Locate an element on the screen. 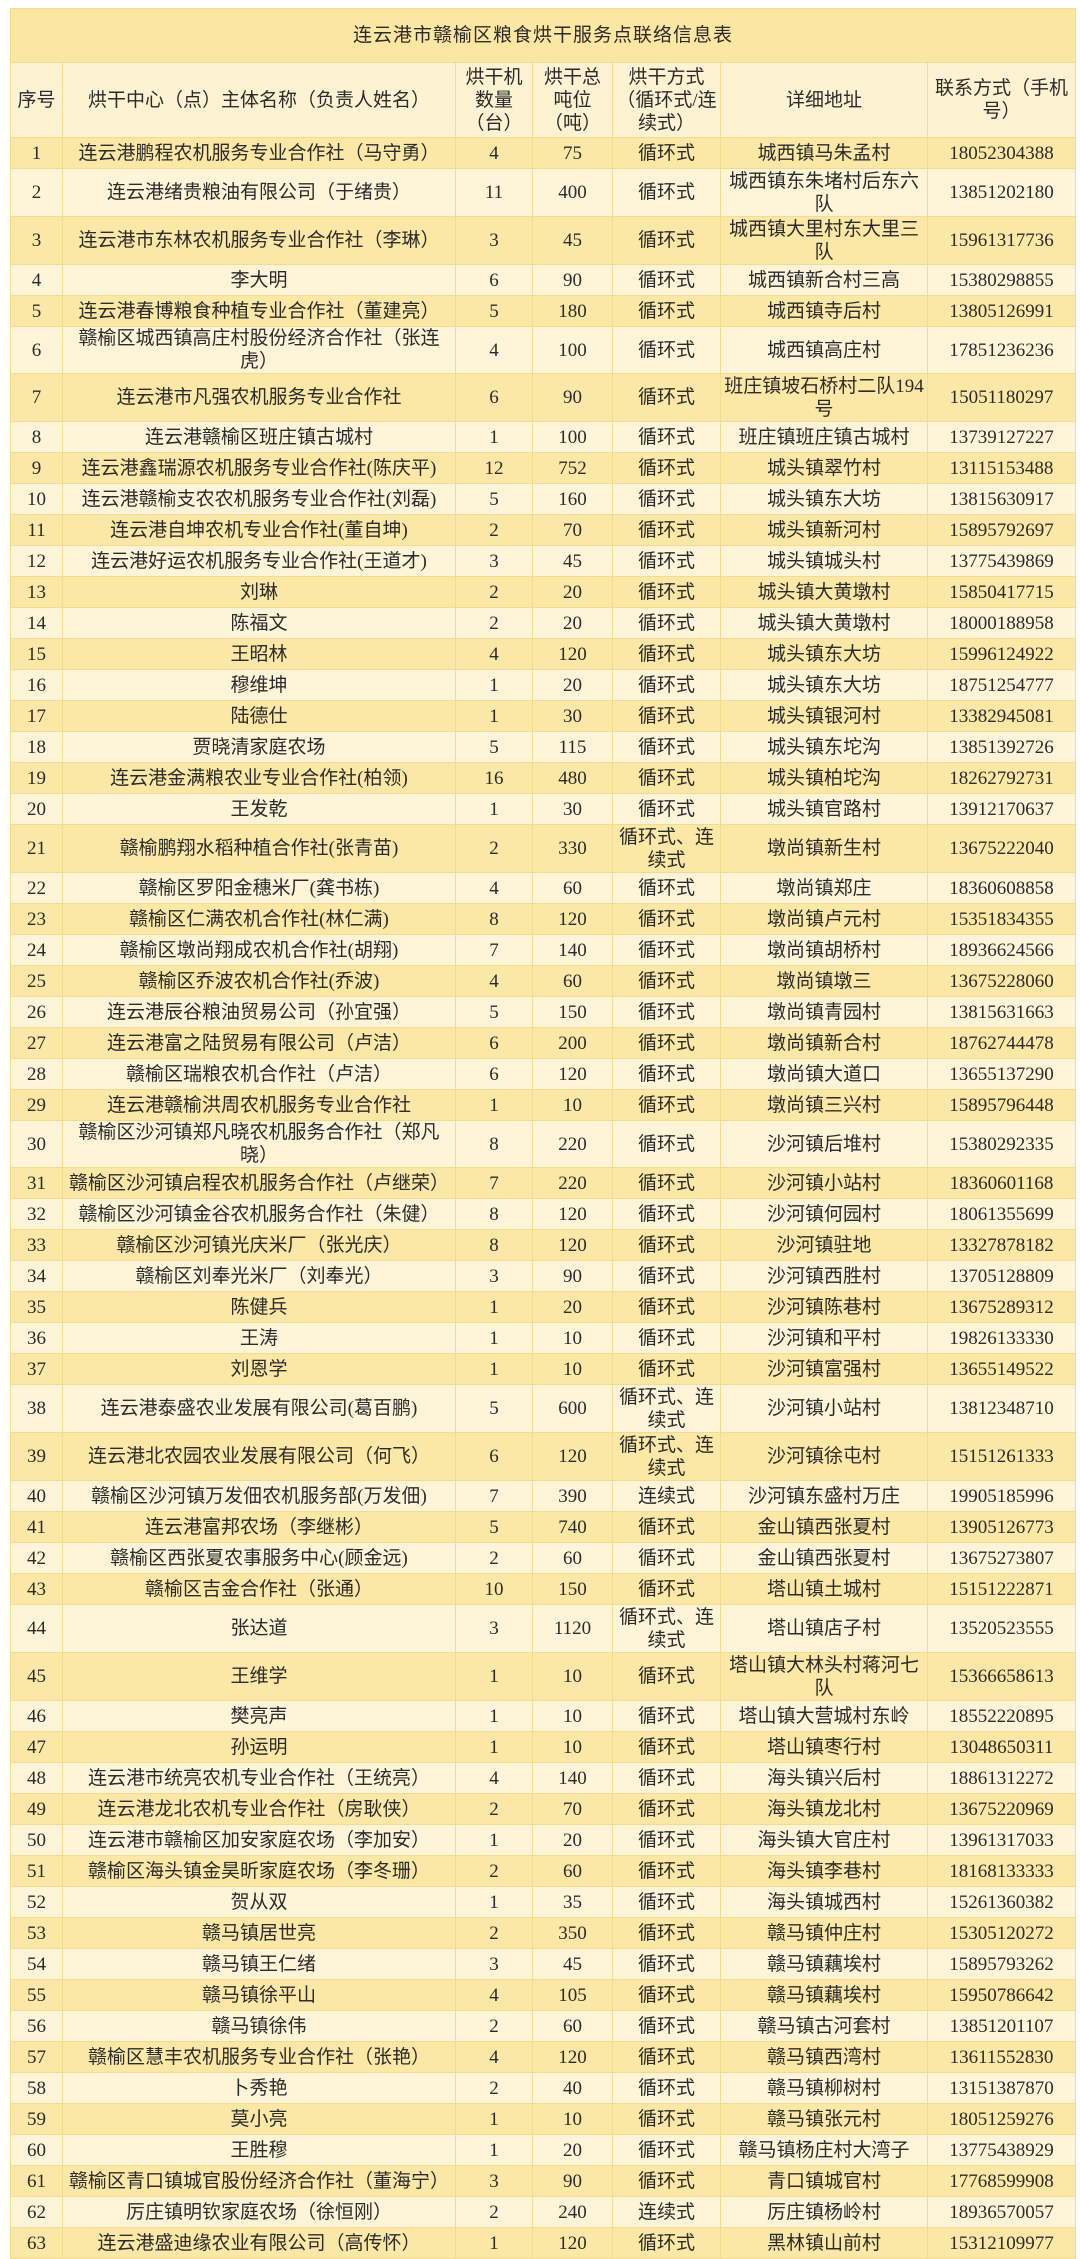 This screenshot has height=2259, width=1080. cell-phone: 13775439869 is located at coordinates (1001, 561).